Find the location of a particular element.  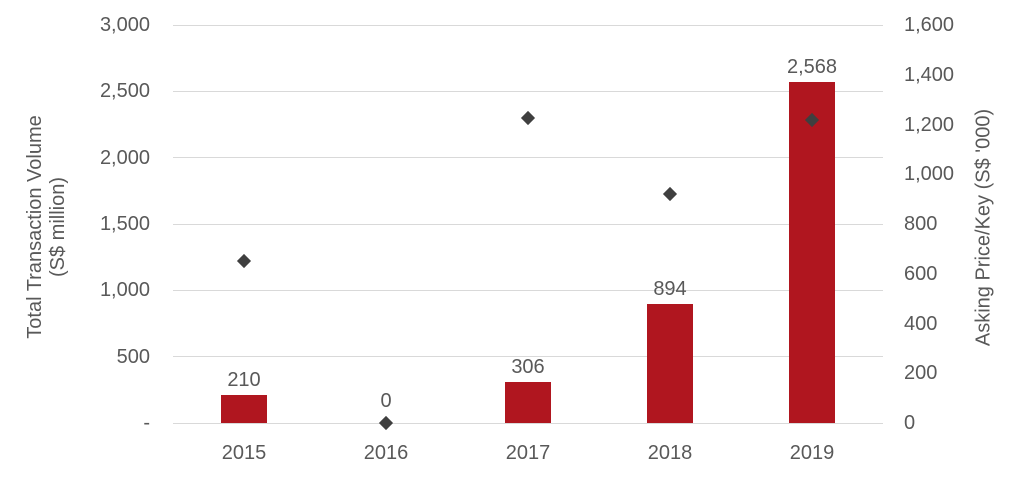

bar-data-label: 210 is located at coordinates (244, 380).